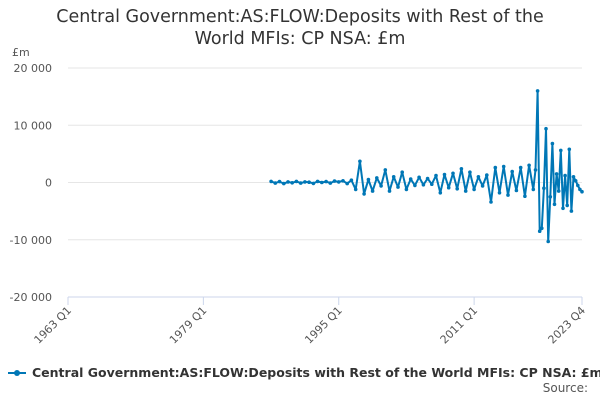 Image resolution: width=600 pixels, height=400 pixels. I want to click on x-axis: 1963 Q1 1979 Q1 1995 Q1 2011 Q1 2023 Q4, so click(310, 321).